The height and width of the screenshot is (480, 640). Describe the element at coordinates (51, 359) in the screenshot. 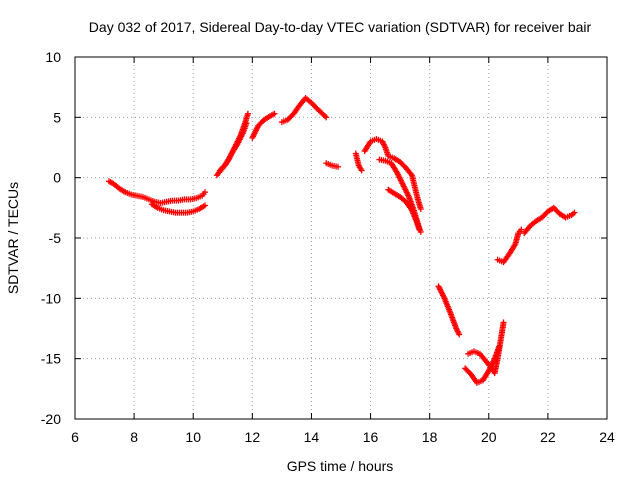

I see `y-tick-label: -15` at that location.